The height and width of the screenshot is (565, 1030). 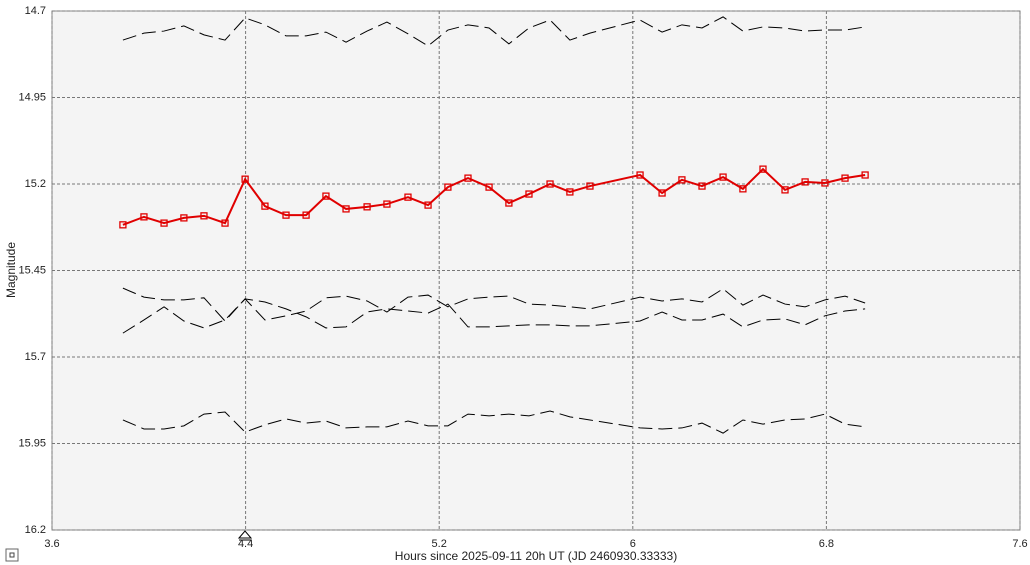 What do you see at coordinates (51, 544) in the screenshot?
I see `x-tick-label: 3.6` at bounding box center [51, 544].